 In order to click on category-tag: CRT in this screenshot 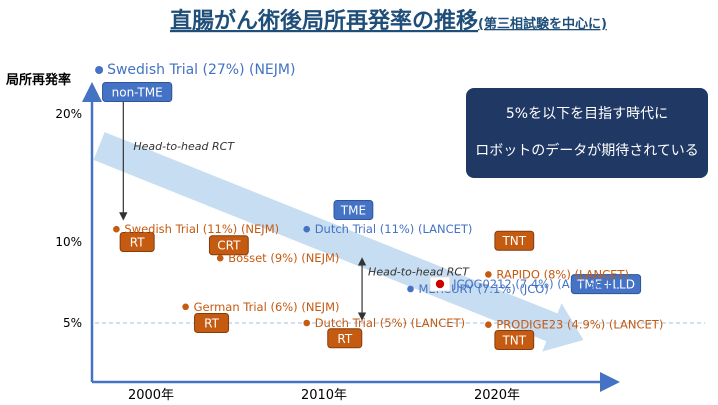, I will do `click(228, 245)`.